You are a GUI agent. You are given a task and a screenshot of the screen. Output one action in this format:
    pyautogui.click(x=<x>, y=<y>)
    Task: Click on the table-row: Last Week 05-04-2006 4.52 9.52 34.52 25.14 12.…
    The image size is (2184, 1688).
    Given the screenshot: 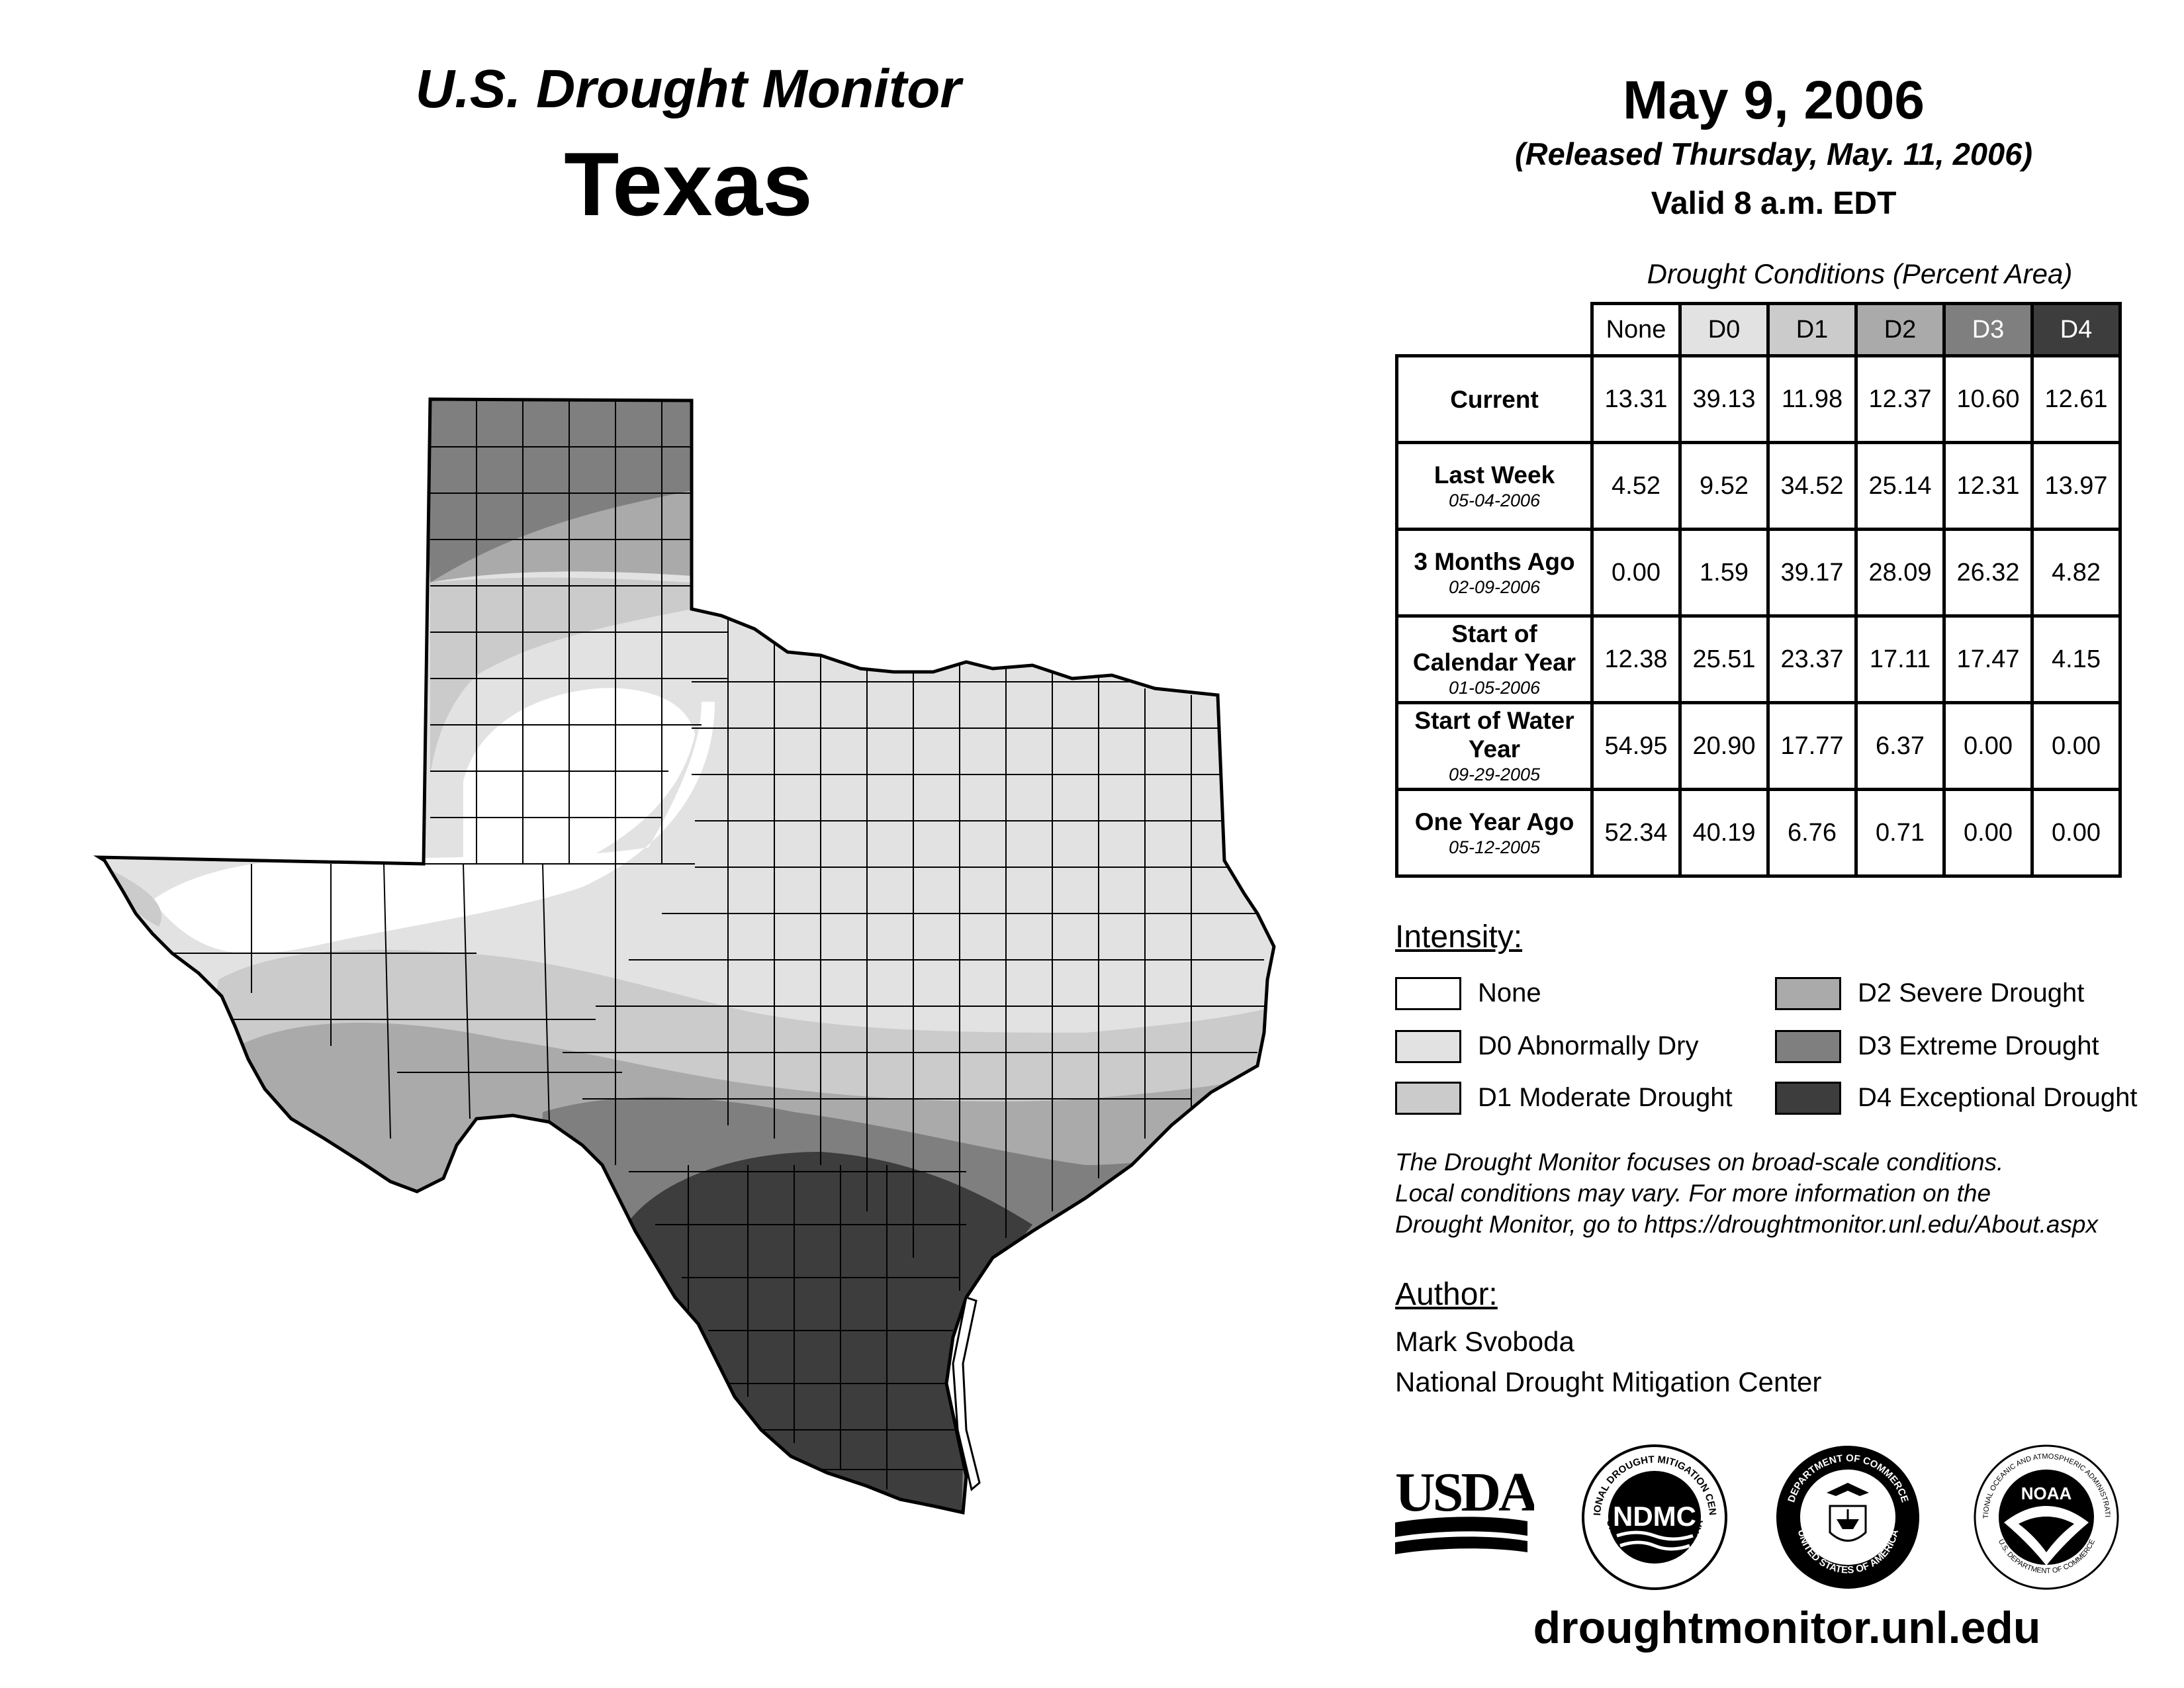 What is the action you would take?
    pyautogui.click(x=1758, y=486)
    